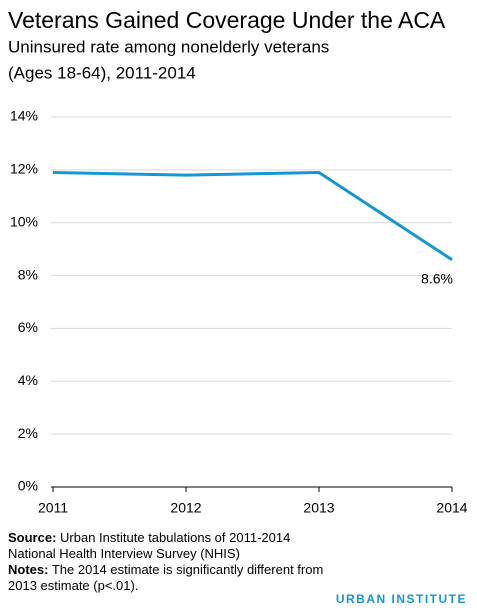  Describe the element at coordinates (102, 72) in the screenshot. I see `chart-subtitle: (Ages 18-64), 2011-2014` at that location.